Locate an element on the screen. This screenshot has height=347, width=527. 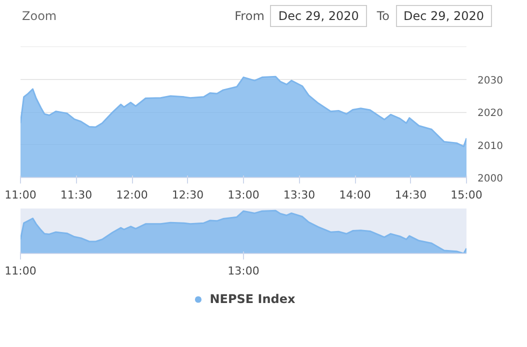
y-tick-label: 2020 is located at coordinates (490, 113).